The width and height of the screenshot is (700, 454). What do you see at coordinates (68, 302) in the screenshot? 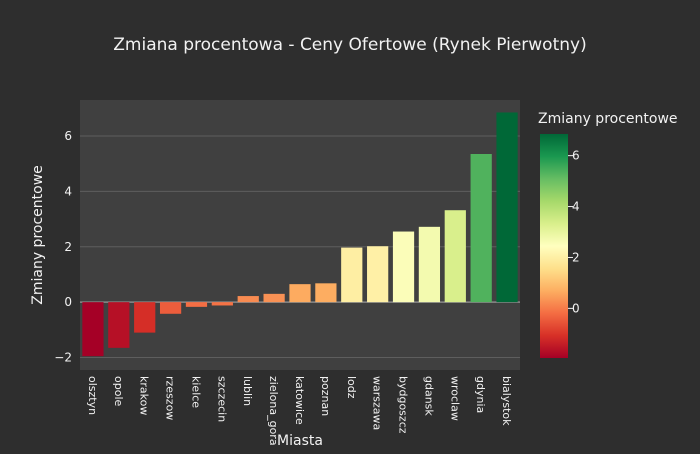
I see `y-tick-label: 0` at bounding box center [68, 302].